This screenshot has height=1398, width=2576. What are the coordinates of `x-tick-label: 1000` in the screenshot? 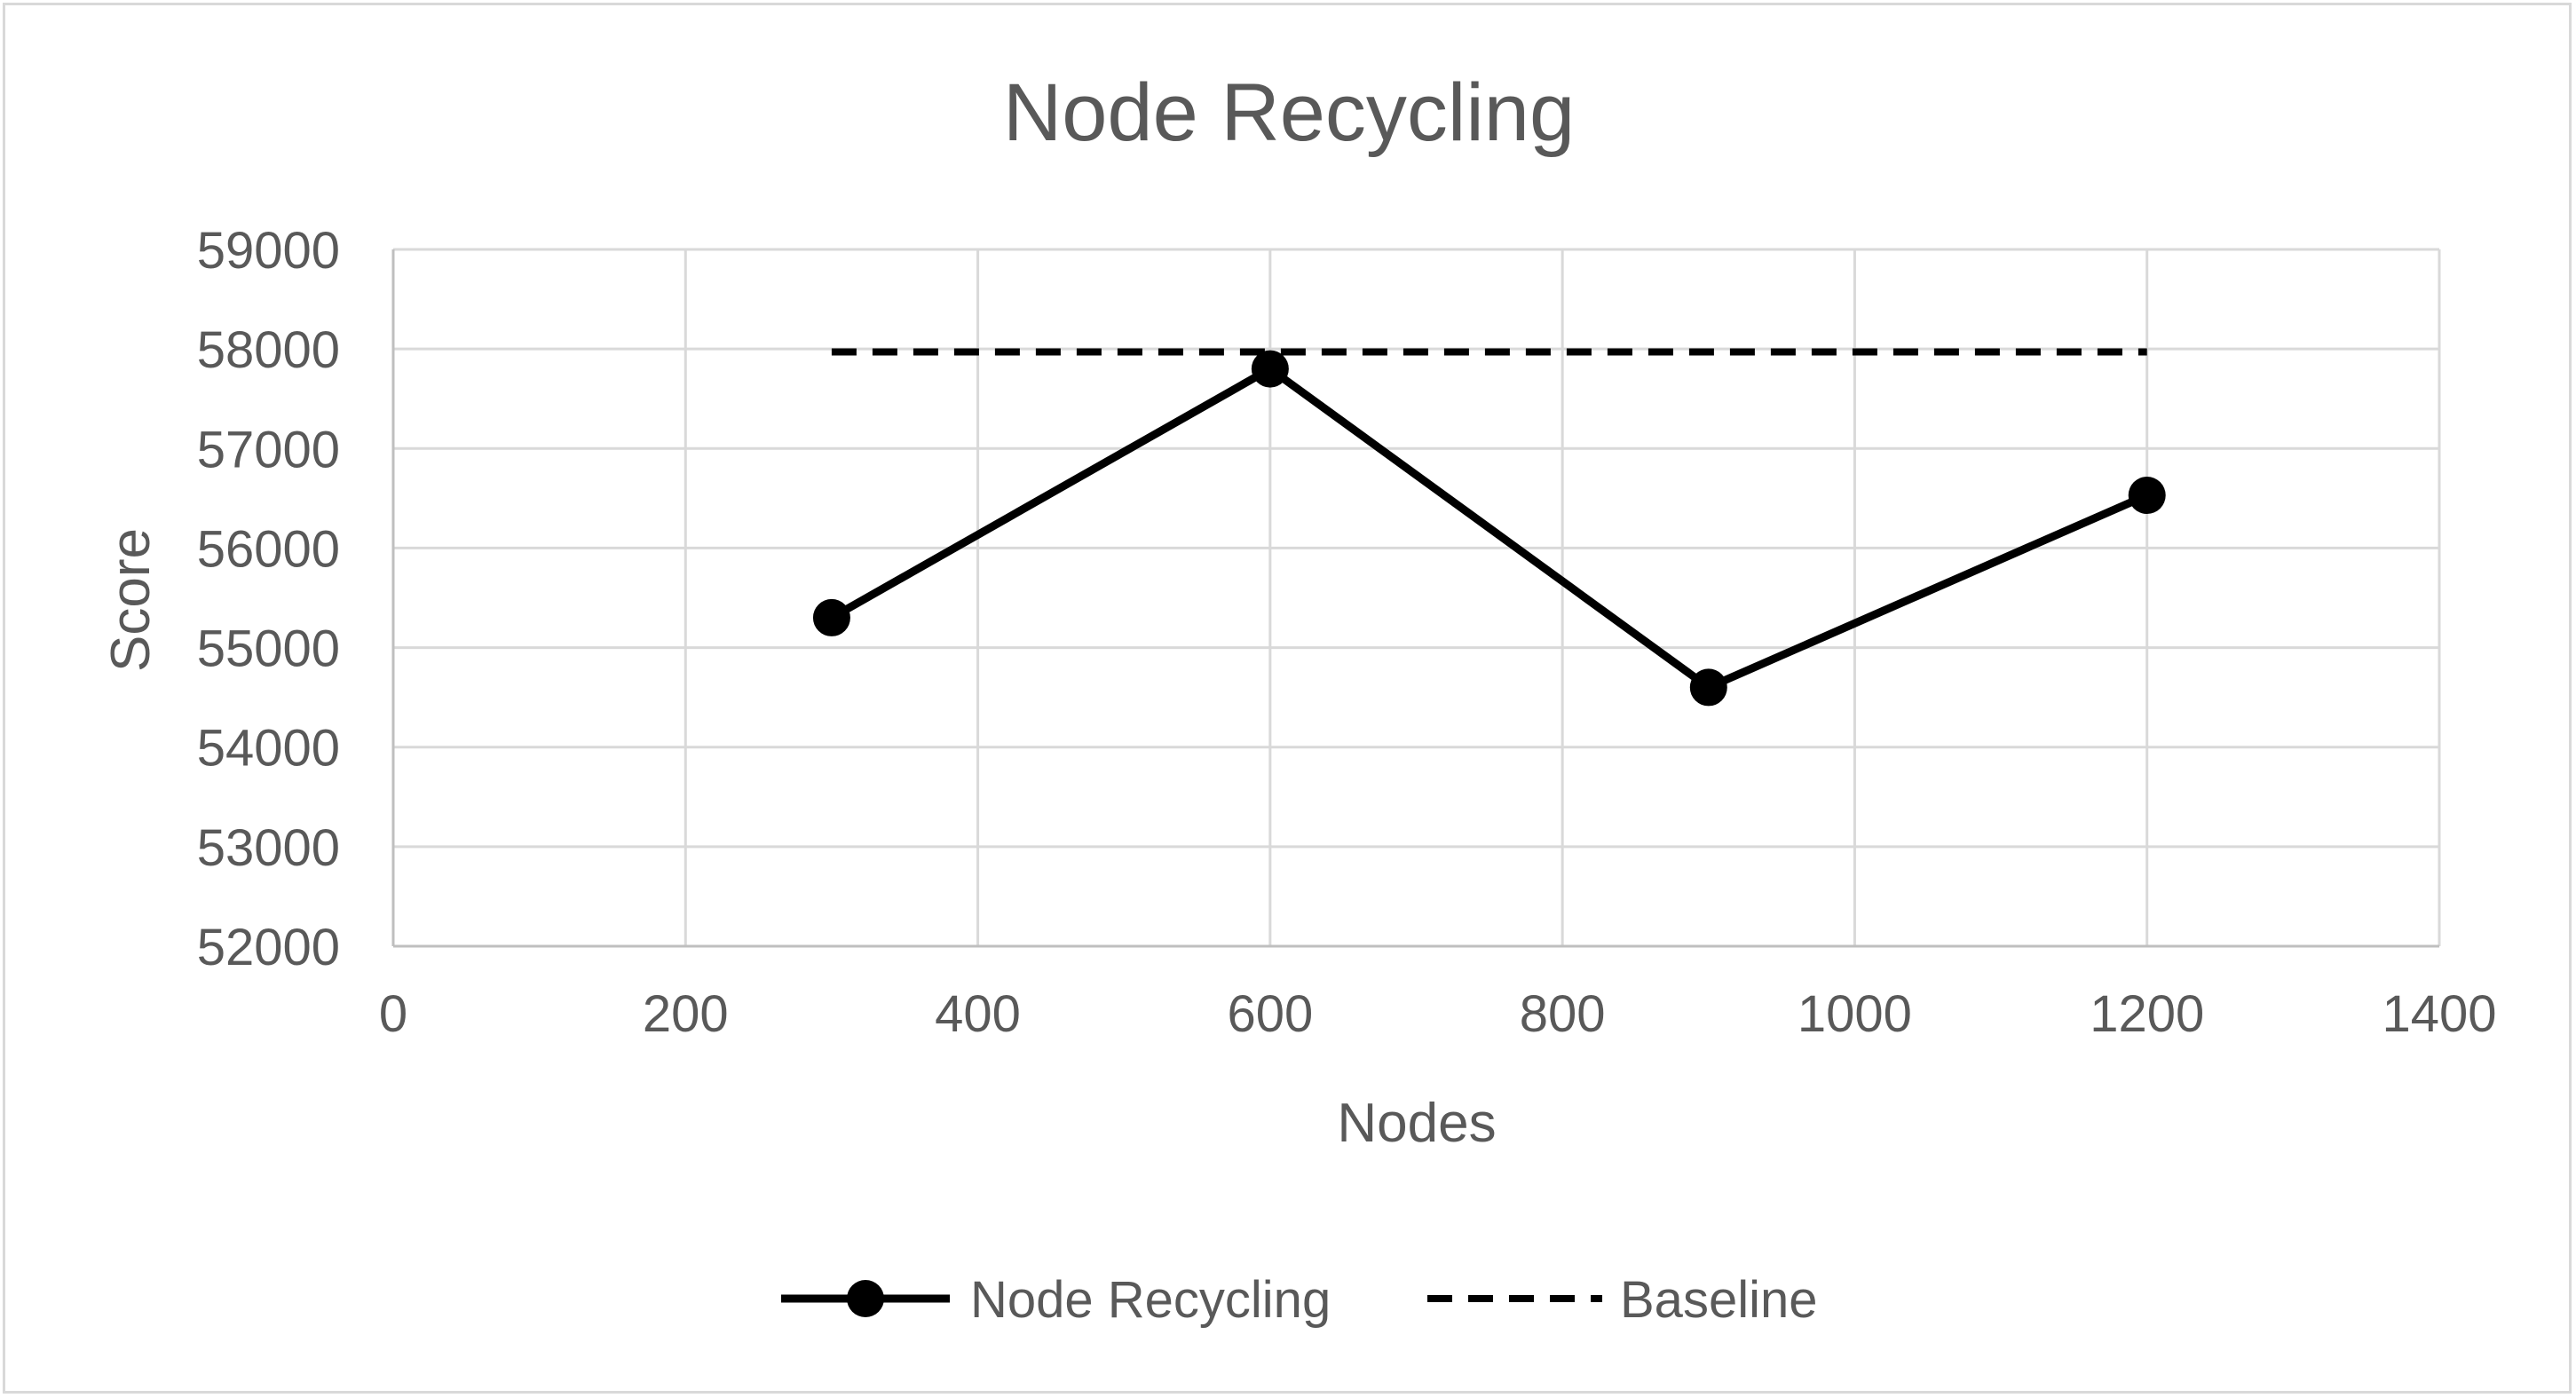 It's located at (1855, 1014).